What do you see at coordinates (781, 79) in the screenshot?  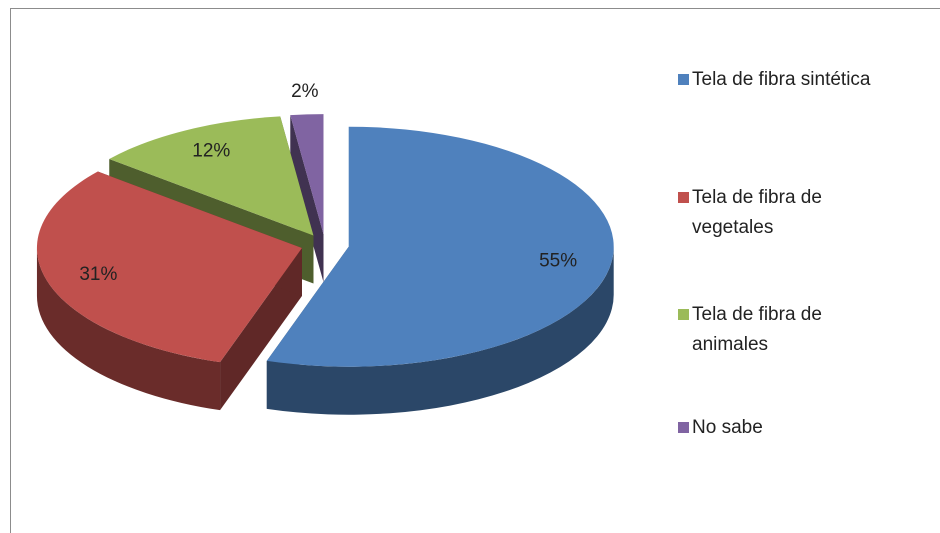 I see `legend-label: Tela de fibra sintética` at bounding box center [781, 79].